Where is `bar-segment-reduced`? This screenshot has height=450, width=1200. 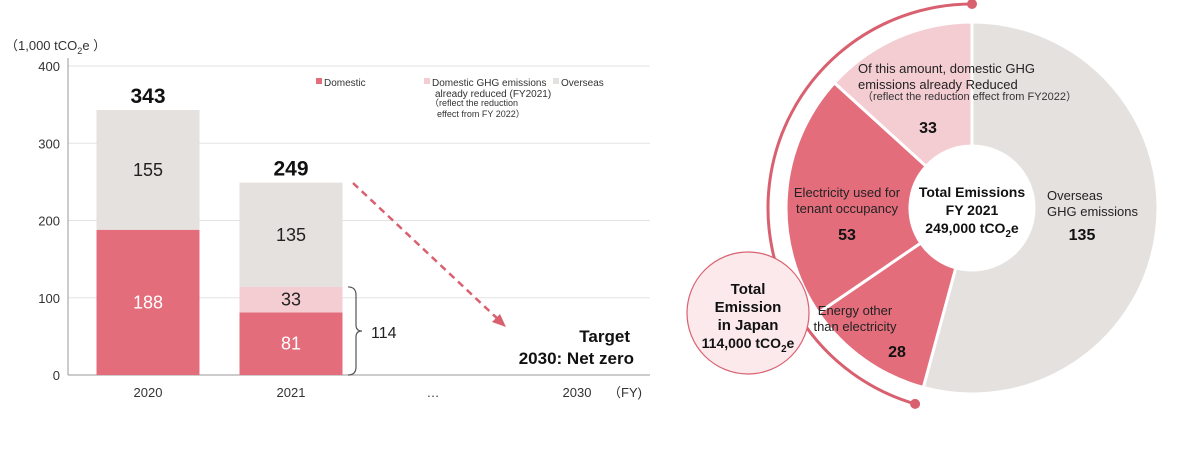
bar-segment-reduced is located at coordinates (291, 299).